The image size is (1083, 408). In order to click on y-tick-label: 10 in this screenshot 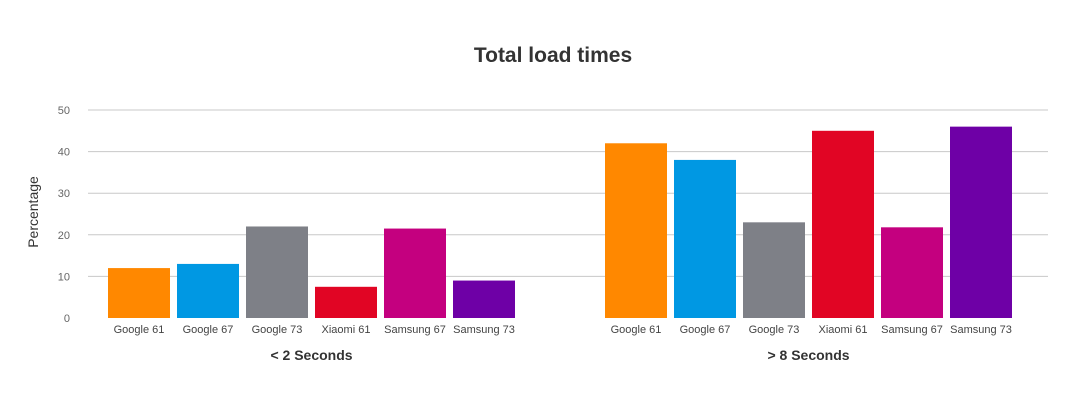, I will do `click(64, 277)`.